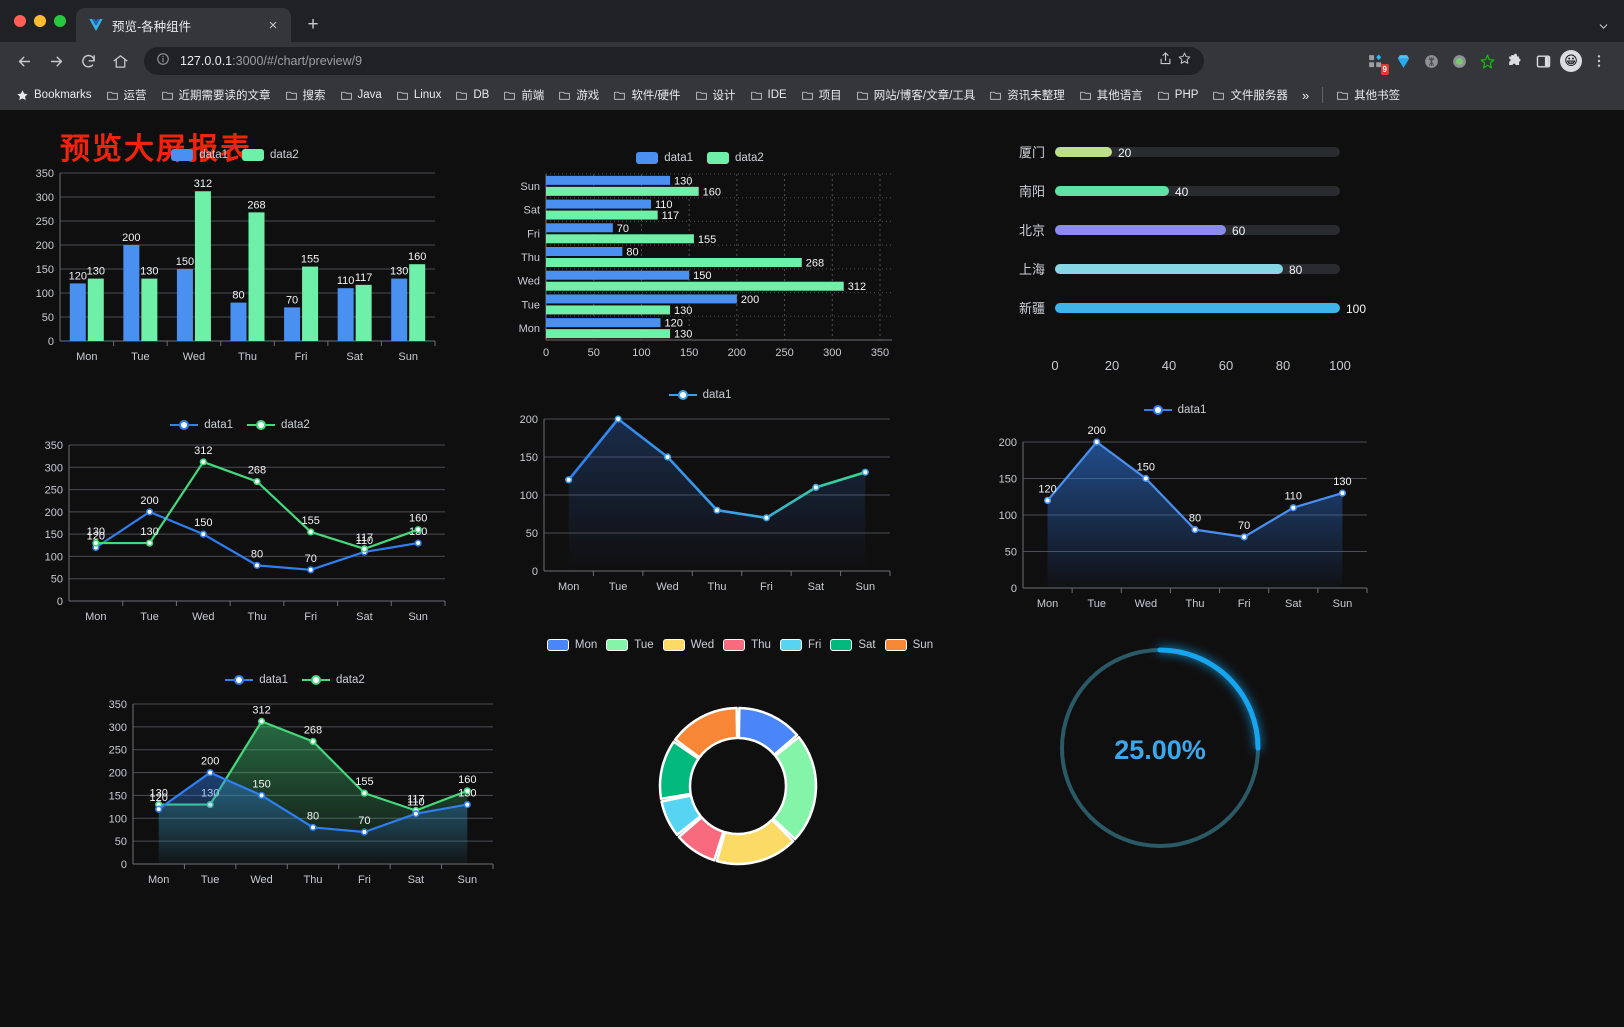 Image resolution: width=1624 pixels, height=1027 pixels. What do you see at coordinates (54, 491) in the screenshot?
I see `svg-text: 250` at bounding box center [54, 491].